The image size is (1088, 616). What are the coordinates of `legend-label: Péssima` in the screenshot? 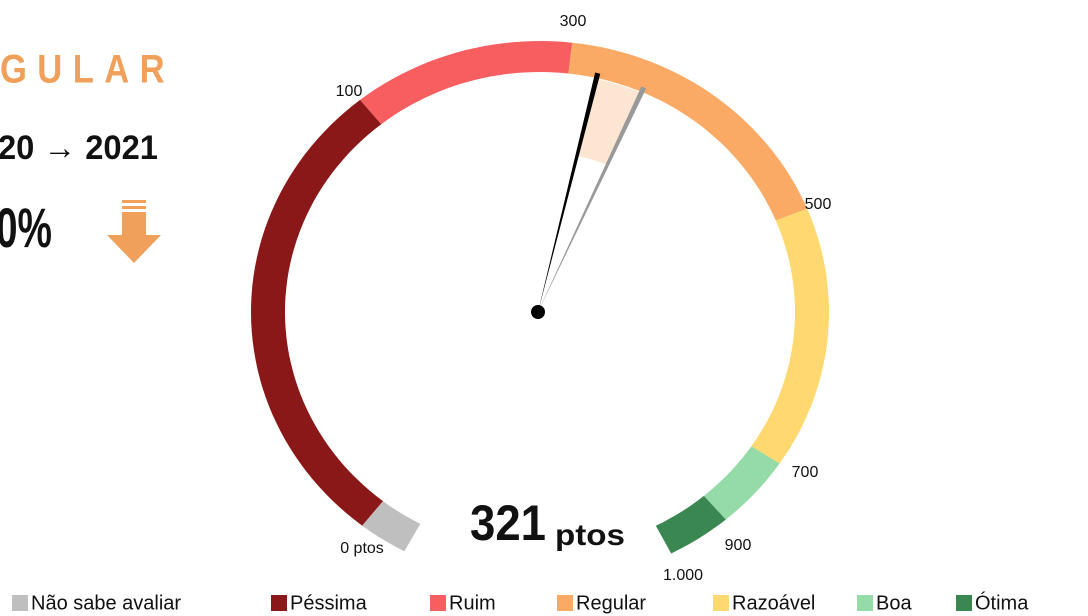 It's located at (329, 603).